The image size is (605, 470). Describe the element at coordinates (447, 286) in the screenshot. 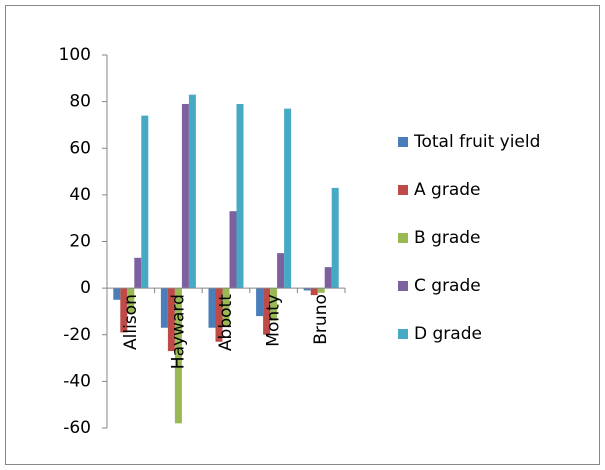

I see `legend-label: C grade` at that location.